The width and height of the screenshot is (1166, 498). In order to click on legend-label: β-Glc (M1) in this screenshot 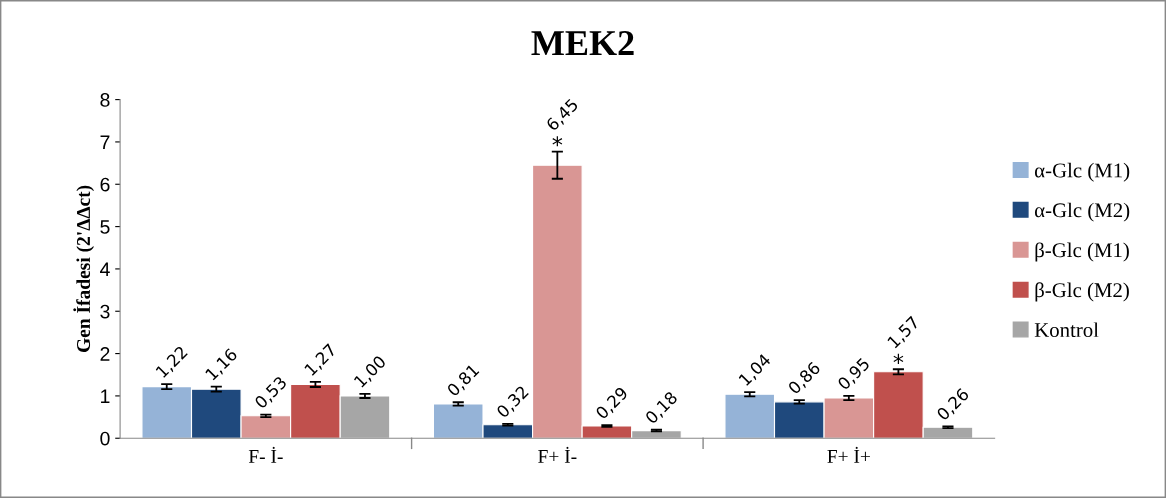, I will do `click(1082, 252)`.